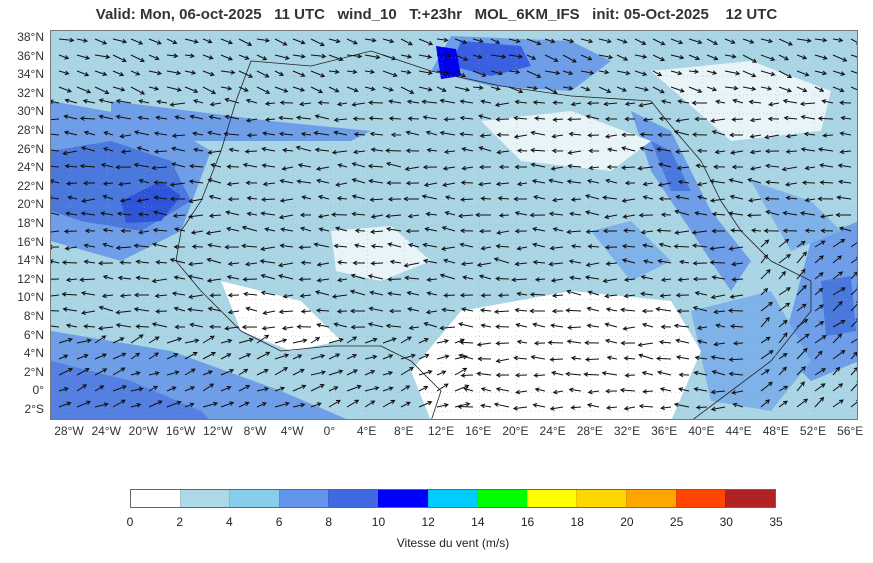 The width and height of the screenshot is (873, 563). Describe the element at coordinates (478, 431) in the screenshot. I see `longitude-label: 16°E` at that location.